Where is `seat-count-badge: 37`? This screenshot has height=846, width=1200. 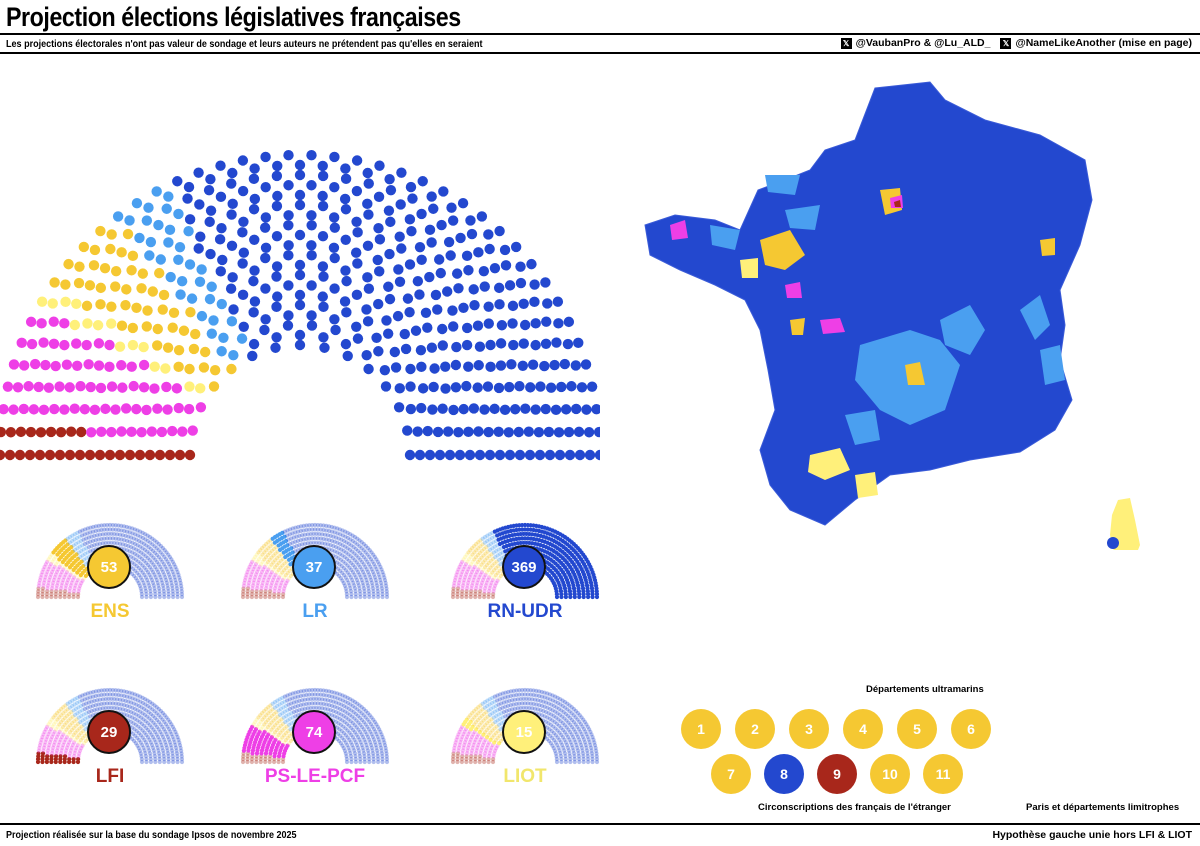 seat-count-badge: 37 is located at coordinates (314, 567).